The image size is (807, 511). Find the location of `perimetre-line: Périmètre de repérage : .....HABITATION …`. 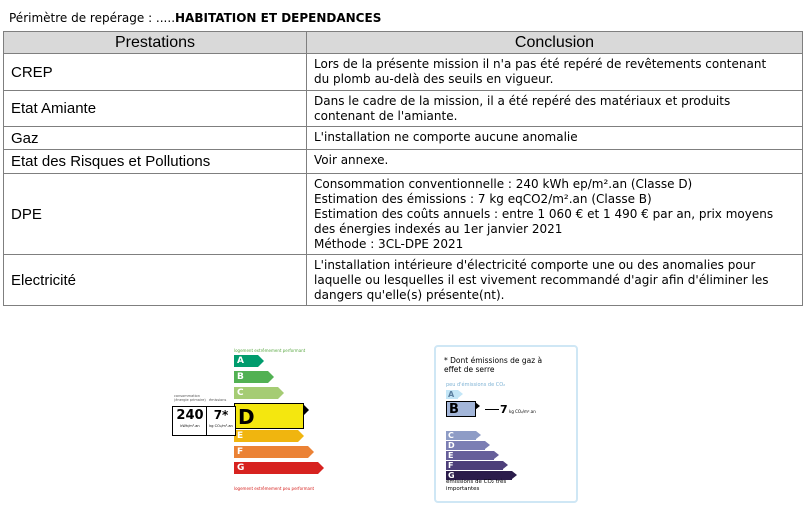

perimetre-line: Périmètre de repérage : .....HABITATION … is located at coordinates (195, 18).